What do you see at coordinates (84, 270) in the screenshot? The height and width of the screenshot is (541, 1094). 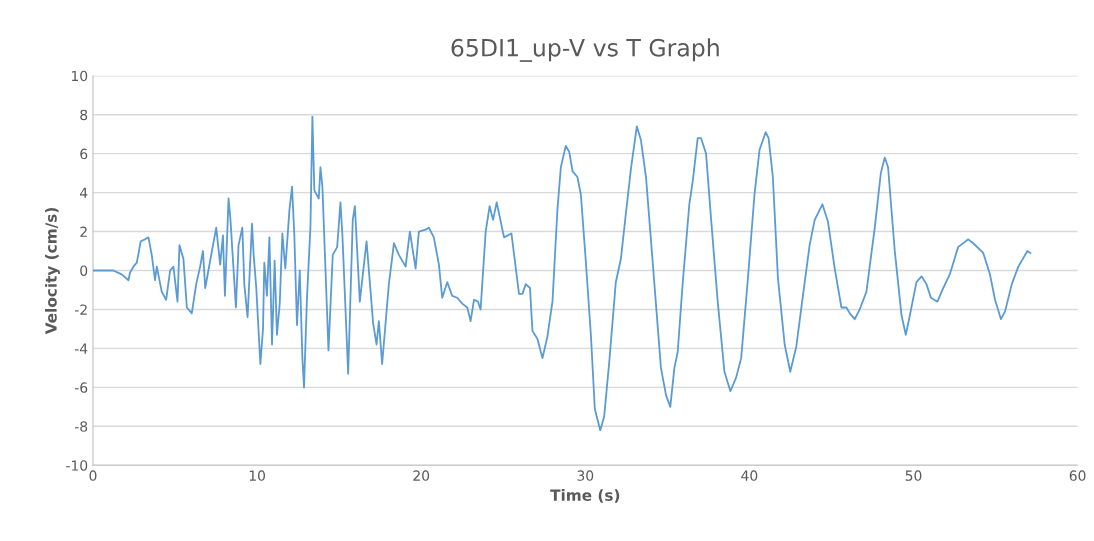 I see `y-tick-label: 0` at bounding box center [84, 270].